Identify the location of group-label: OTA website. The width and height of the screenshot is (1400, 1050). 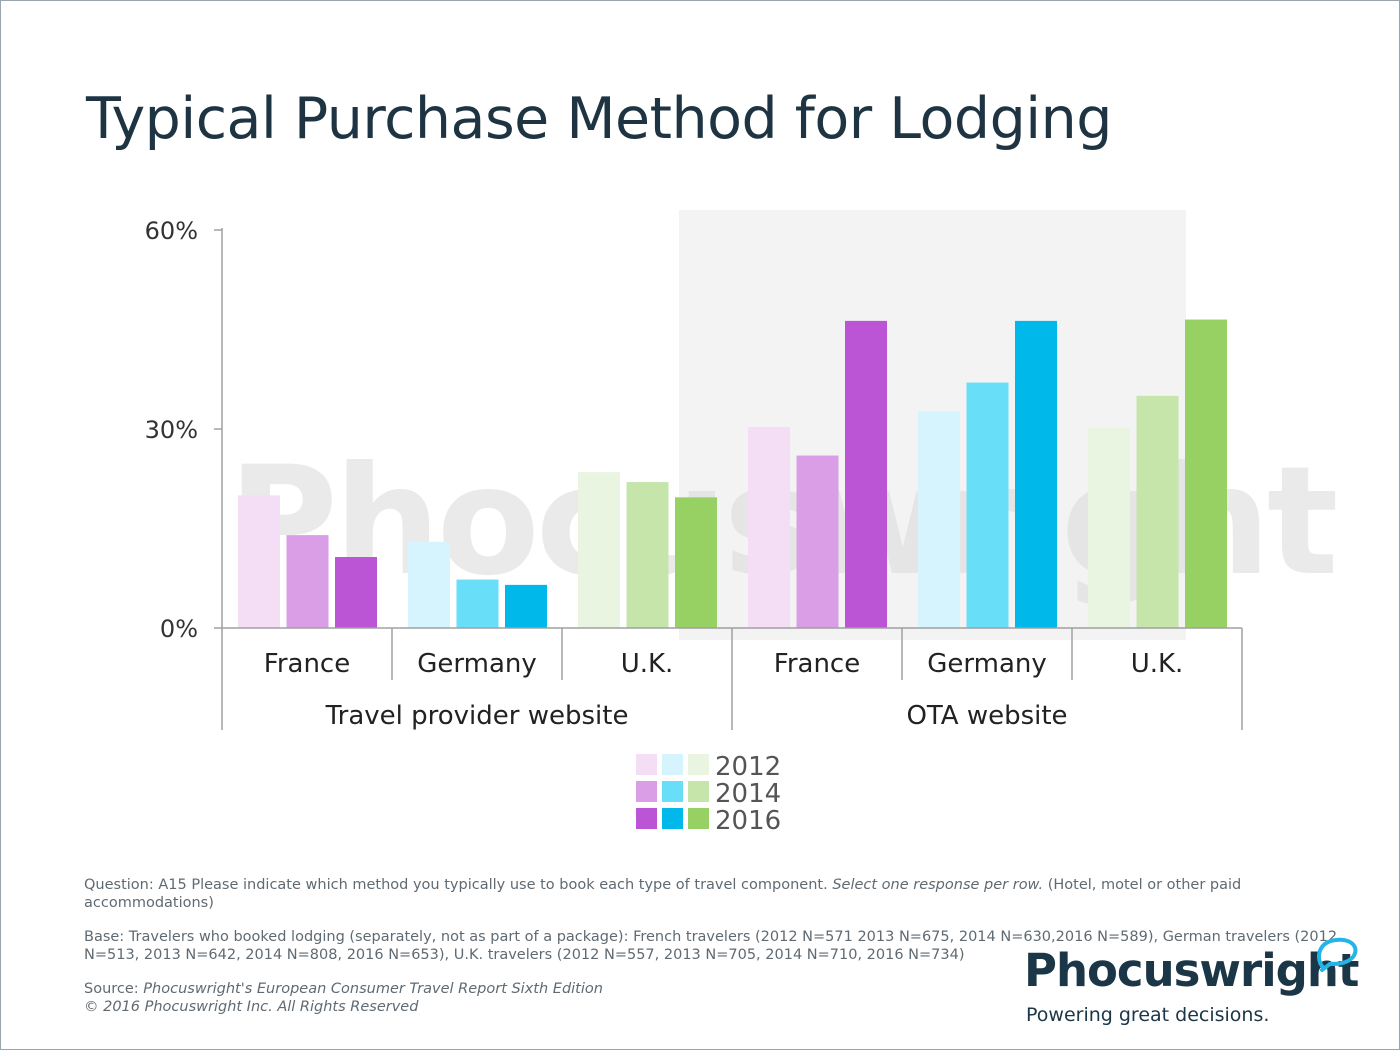
(986, 716).